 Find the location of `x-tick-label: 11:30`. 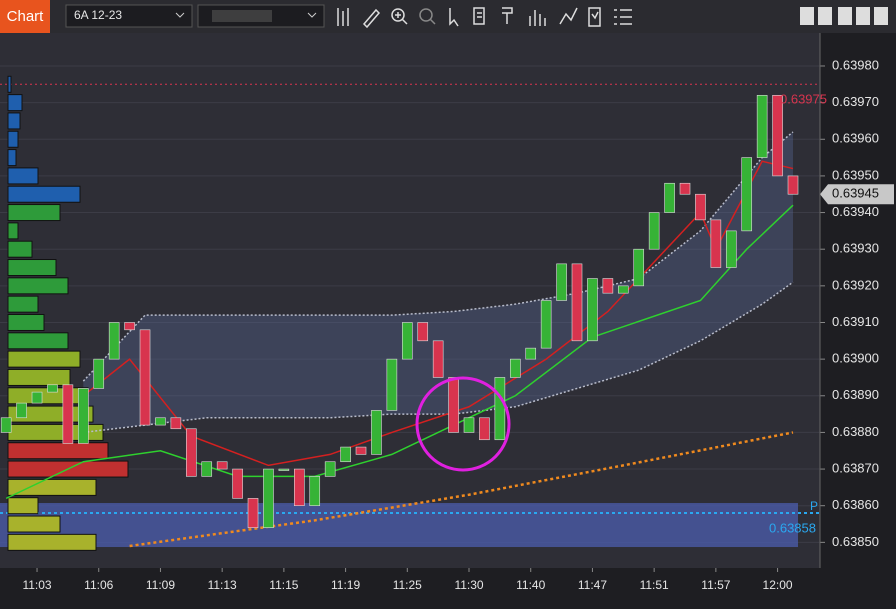

x-tick-label: 11:30 is located at coordinates (468, 585).